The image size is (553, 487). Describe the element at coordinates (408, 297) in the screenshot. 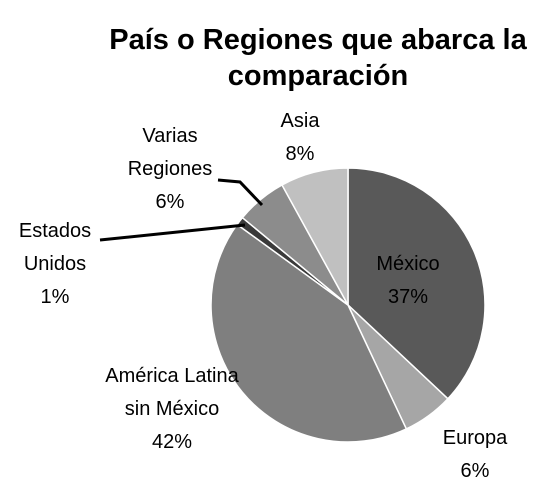

I see `value-label: 37%` at that location.